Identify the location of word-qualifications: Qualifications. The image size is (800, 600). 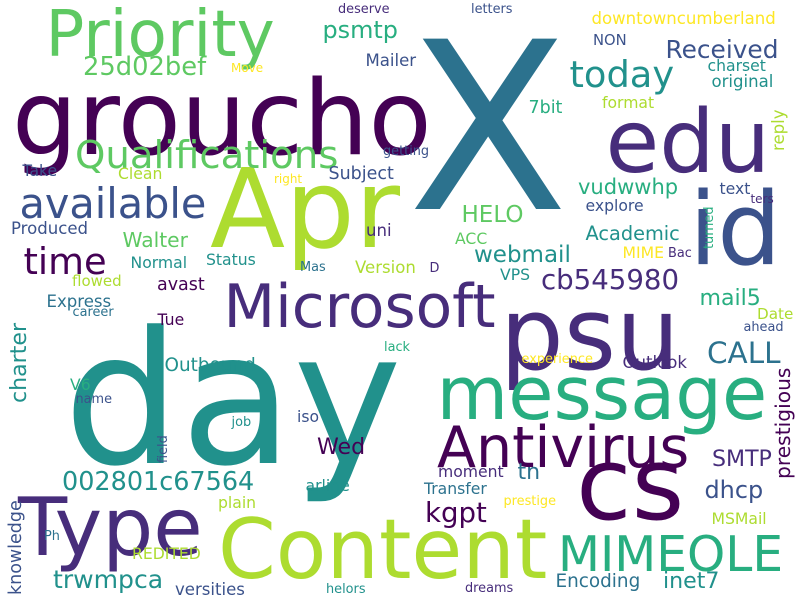
(207, 155).